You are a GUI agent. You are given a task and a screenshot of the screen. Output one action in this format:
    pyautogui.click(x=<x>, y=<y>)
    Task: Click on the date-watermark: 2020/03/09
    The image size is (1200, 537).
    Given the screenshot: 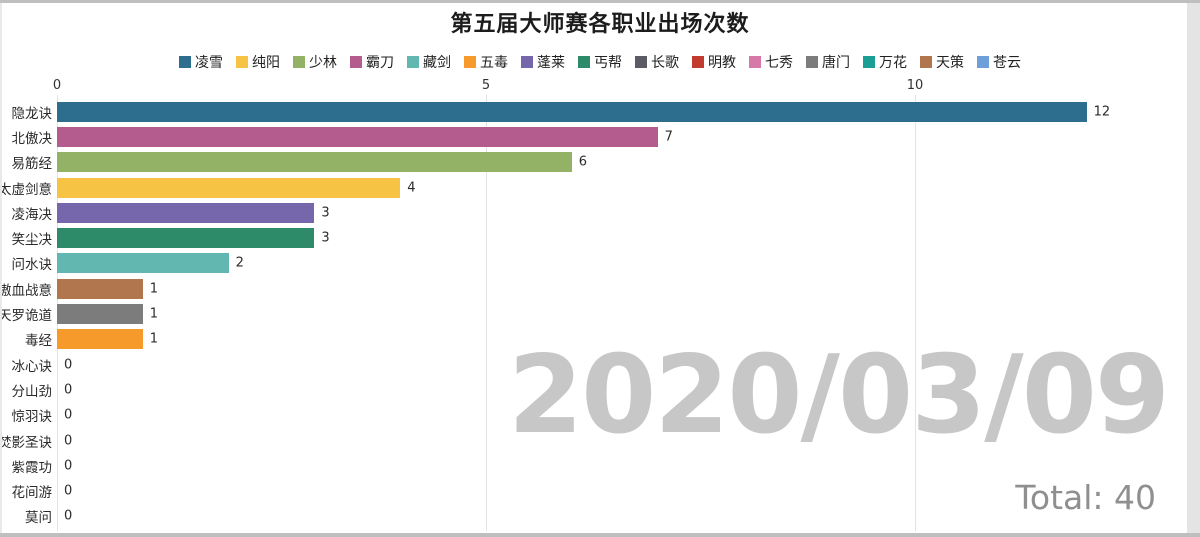 What is the action you would take?
    pyautogui.click(x=838, y=395)
    